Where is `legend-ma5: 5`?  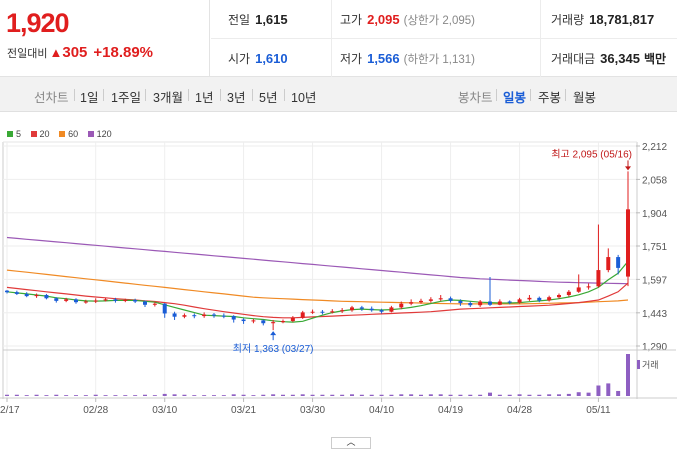 legend-ma5: 5 is located at coordinates (14, 134).